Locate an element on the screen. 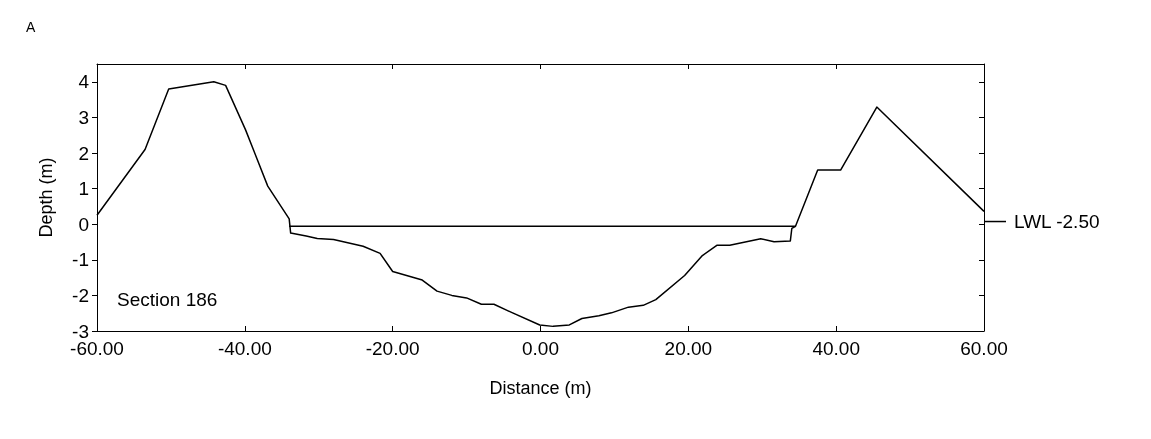 The height and width of the screenshot is (439, 1151). x-axis-title: Distance (m) is located at coordinates (540, 388).